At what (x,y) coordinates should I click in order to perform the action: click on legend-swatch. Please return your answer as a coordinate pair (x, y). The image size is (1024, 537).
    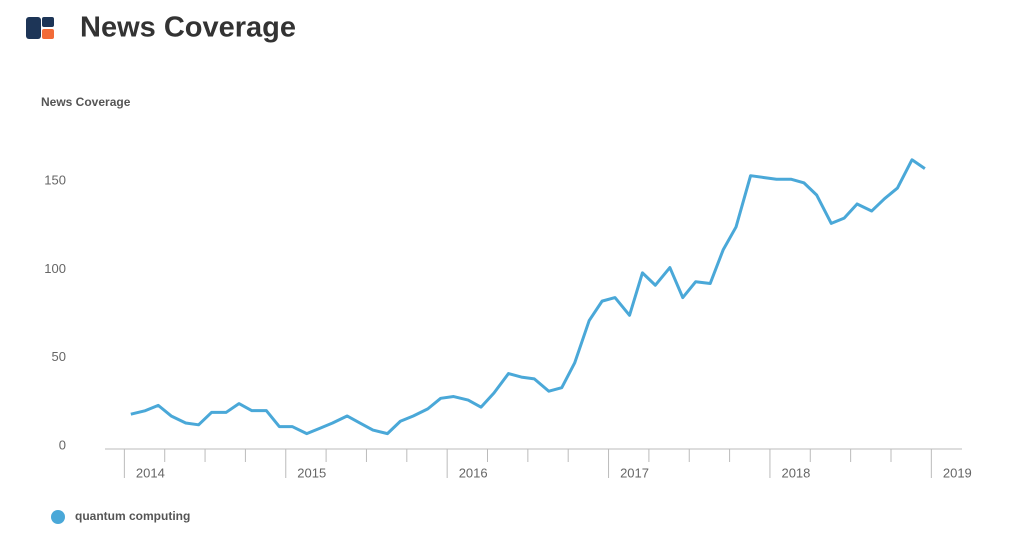
    Looking at the image, I should click on (58, 517).